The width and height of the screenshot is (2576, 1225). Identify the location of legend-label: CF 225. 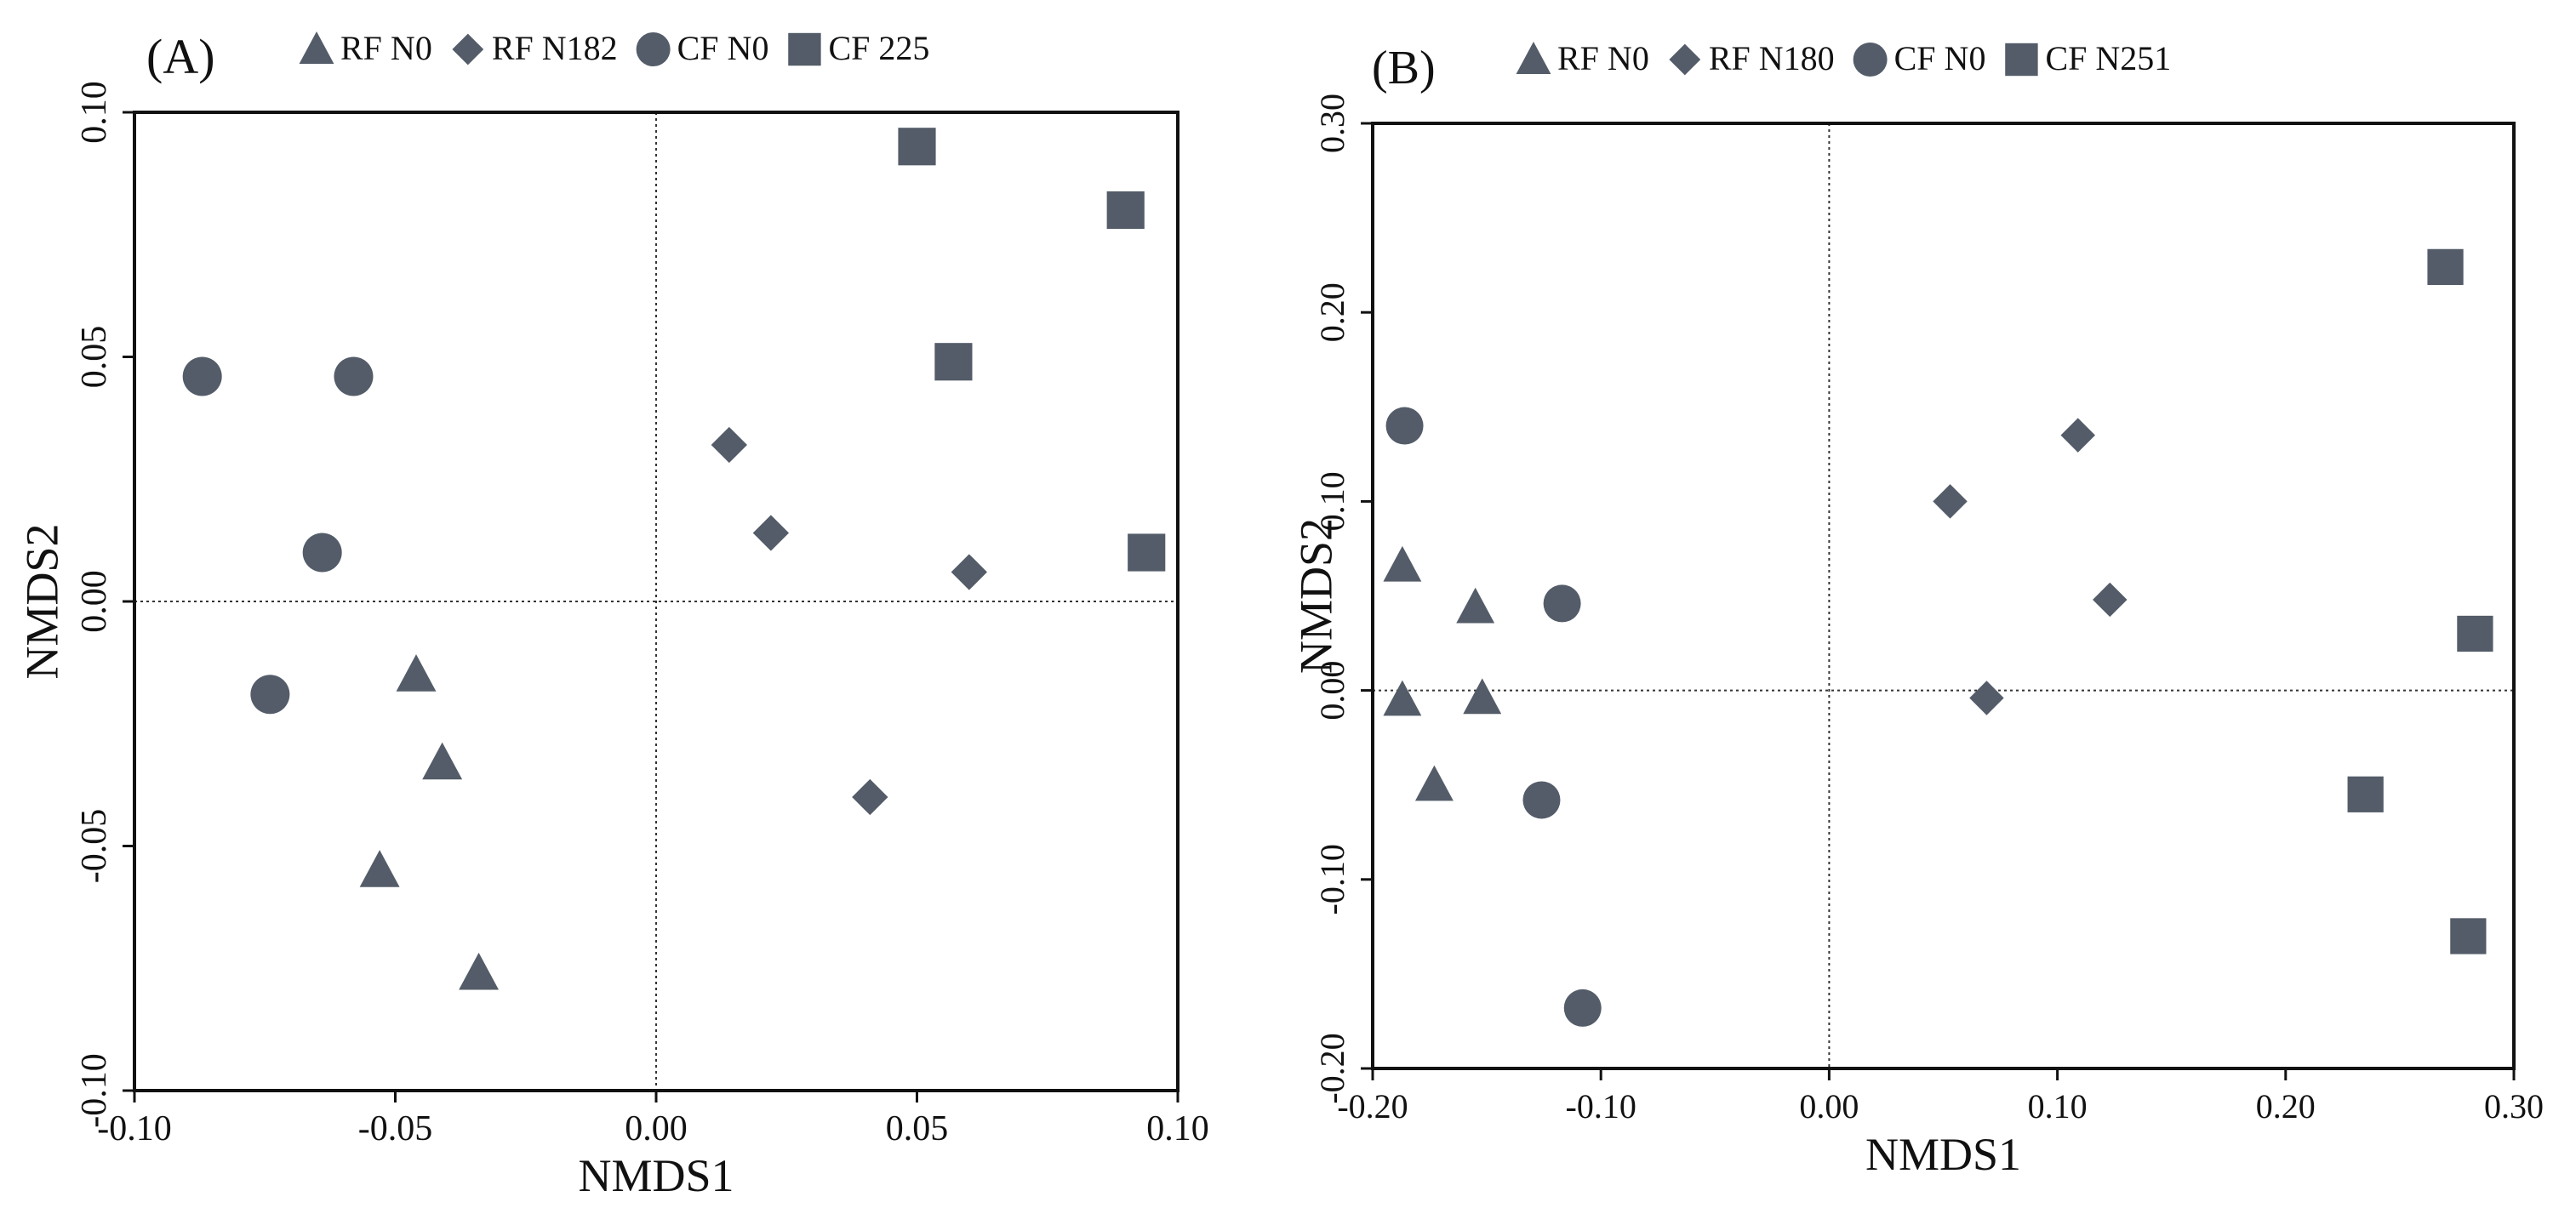
(878, 48).